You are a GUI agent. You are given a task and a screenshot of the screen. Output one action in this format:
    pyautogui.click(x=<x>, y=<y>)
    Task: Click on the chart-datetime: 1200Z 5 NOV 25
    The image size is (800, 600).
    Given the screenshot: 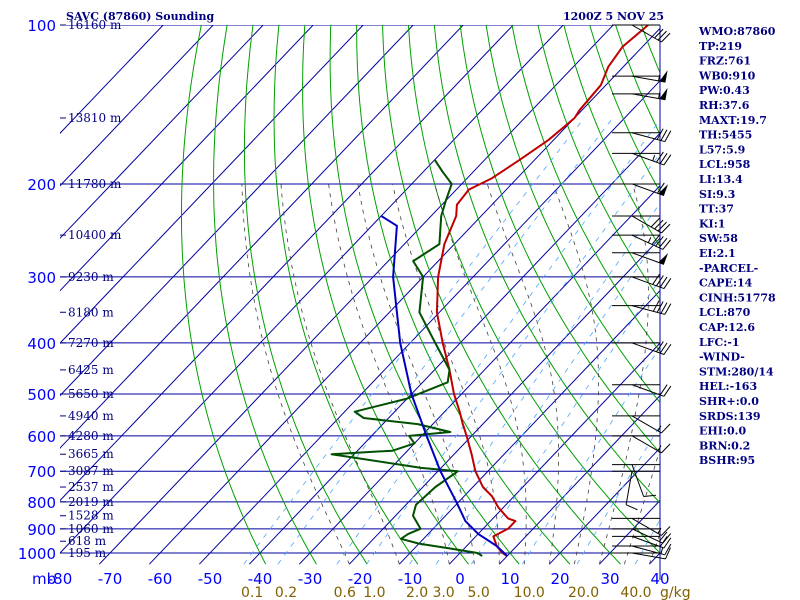 What is the action you would take?
    pyautogui.click(x=613, y=16)
    